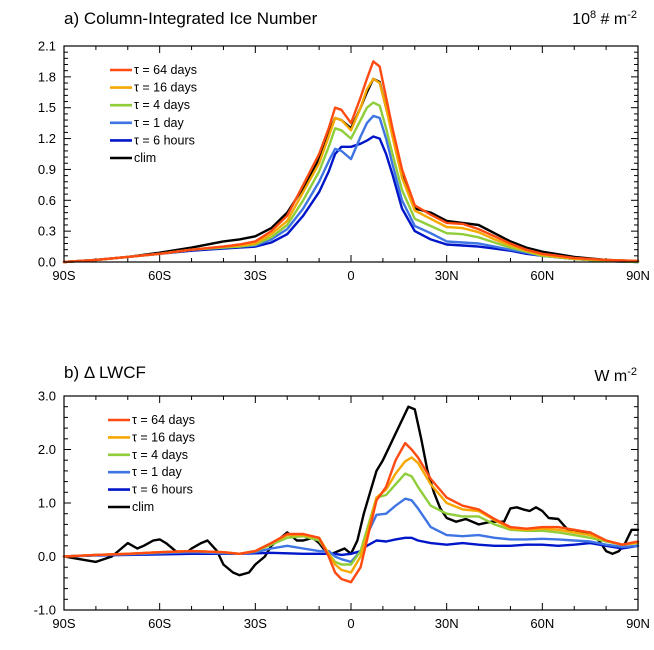 This screenshot has width=654, height=650. What do you see at coordinates (47, 449) in the screenshot?
I see `y-tick-label: 2.0` at bounding box center [47, 449].